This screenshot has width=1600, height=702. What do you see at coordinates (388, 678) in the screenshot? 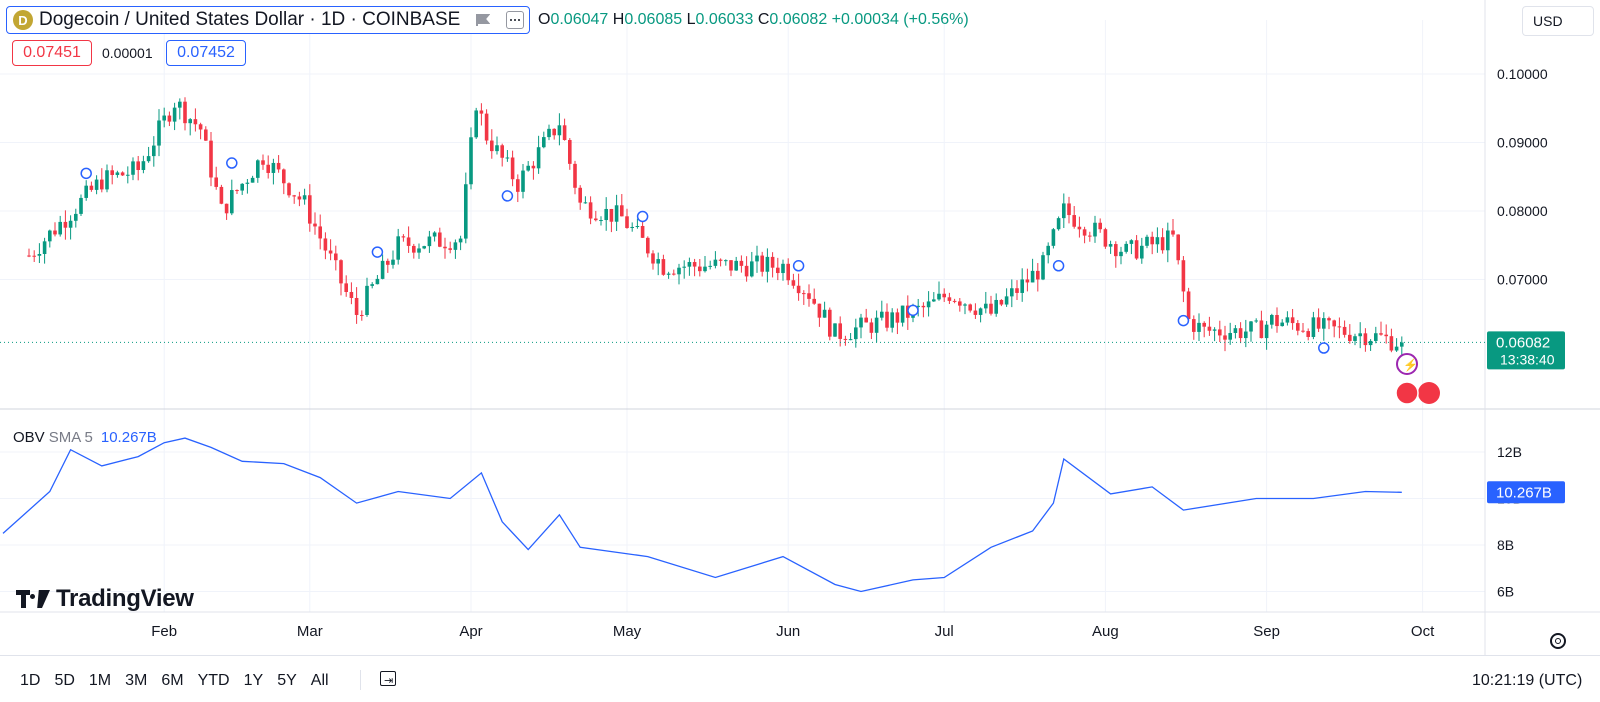
I see `goto-date-icon: ⇥` at bounding box center [388, 678].